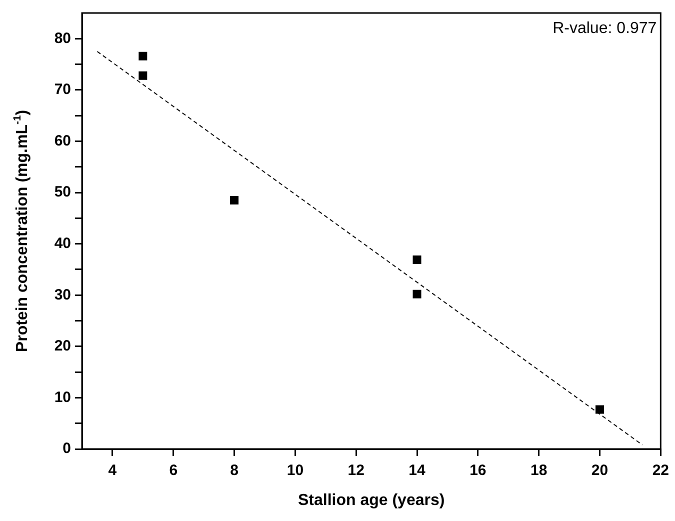 Image resolution: width=675 pixels, height=521 pixels. Describe the element at coordinates (62, 295) in the screenshot. I see `y-tick-label: 30` at that location.